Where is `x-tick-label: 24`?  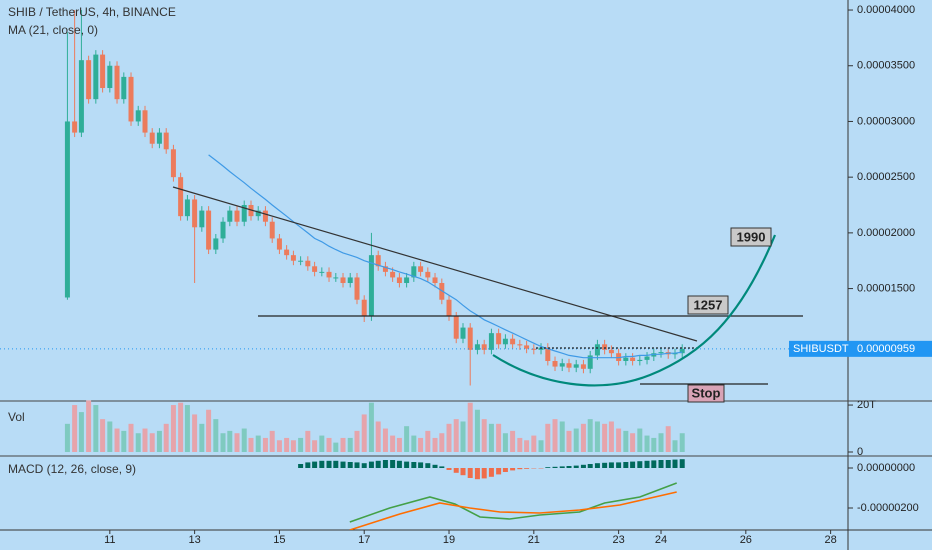
x-tick-label: 24 is located at coordinates (661, 540).